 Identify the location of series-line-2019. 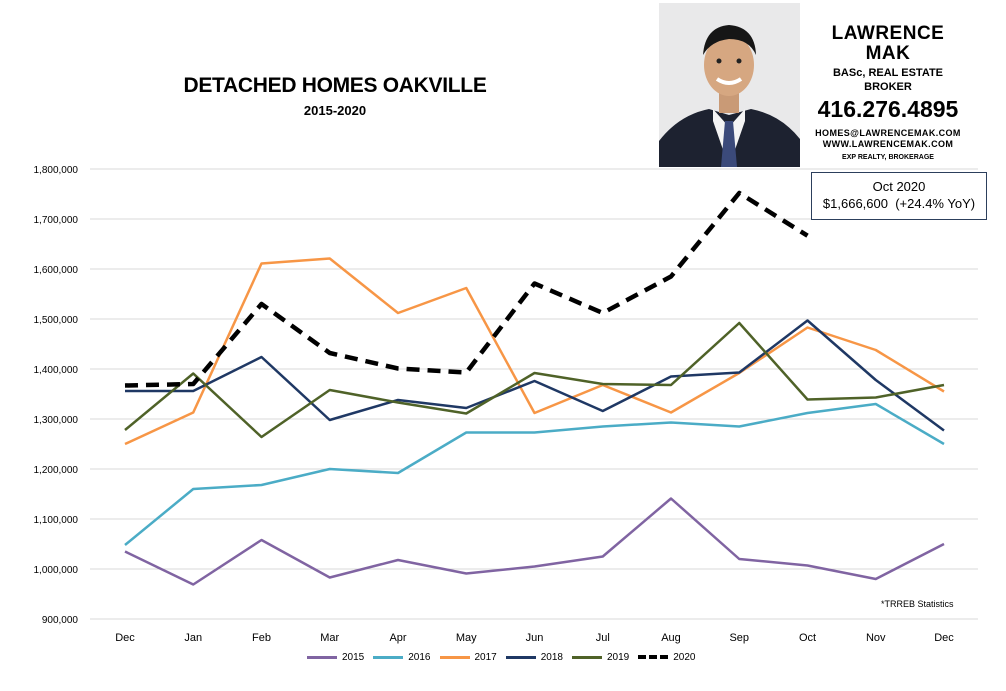
(534, 380).